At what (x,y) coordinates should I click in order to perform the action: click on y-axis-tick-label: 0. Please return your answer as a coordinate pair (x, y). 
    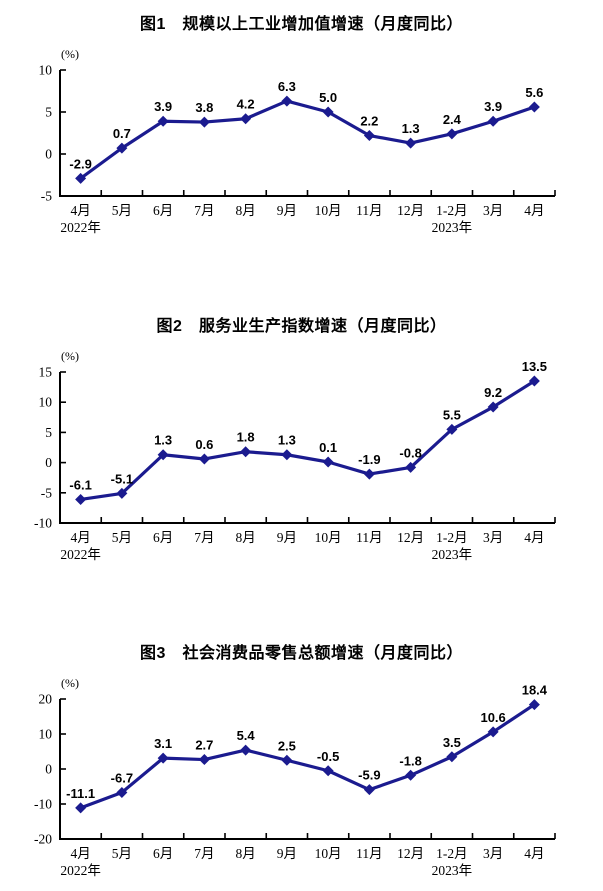
    Looking at the image, I should click on (48, 769).